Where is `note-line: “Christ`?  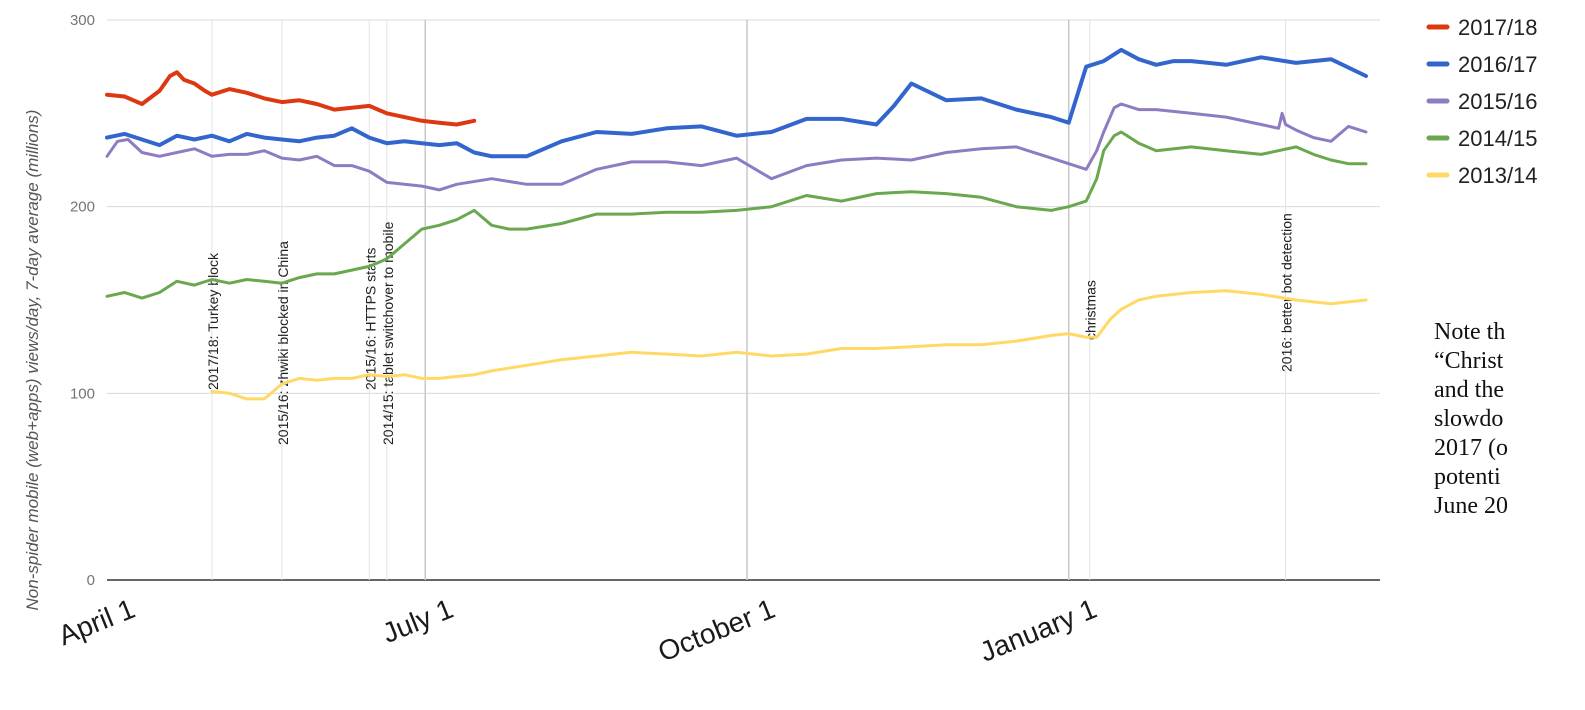
note-line: “Christ is located at coordinates (1469, 361).